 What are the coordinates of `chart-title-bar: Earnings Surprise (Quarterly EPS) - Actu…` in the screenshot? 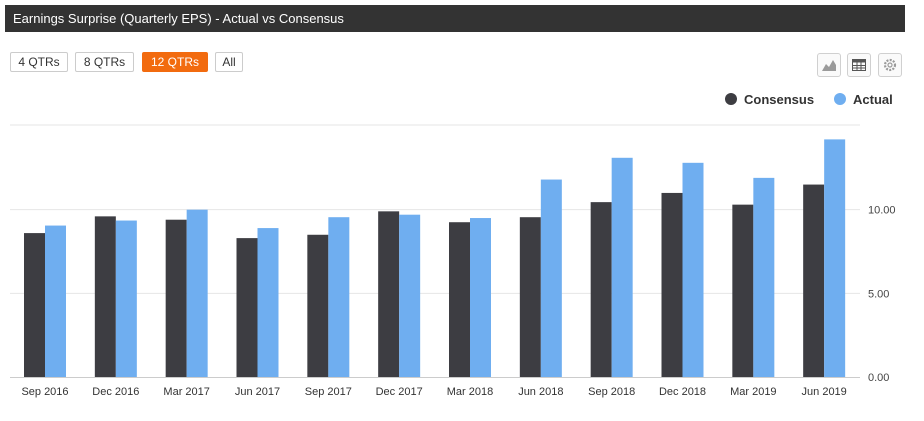 It's located at (455, 18).